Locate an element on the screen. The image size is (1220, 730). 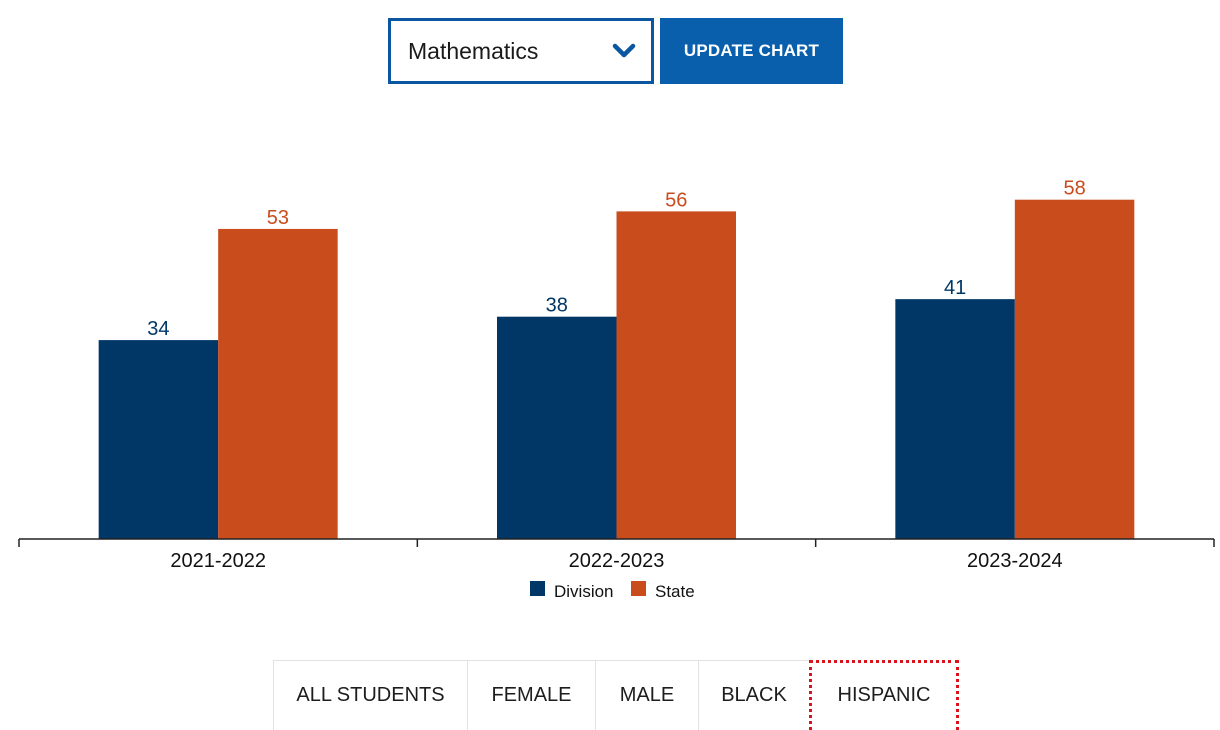
subject-select: Mathematics is located at coordinates (521, 51).